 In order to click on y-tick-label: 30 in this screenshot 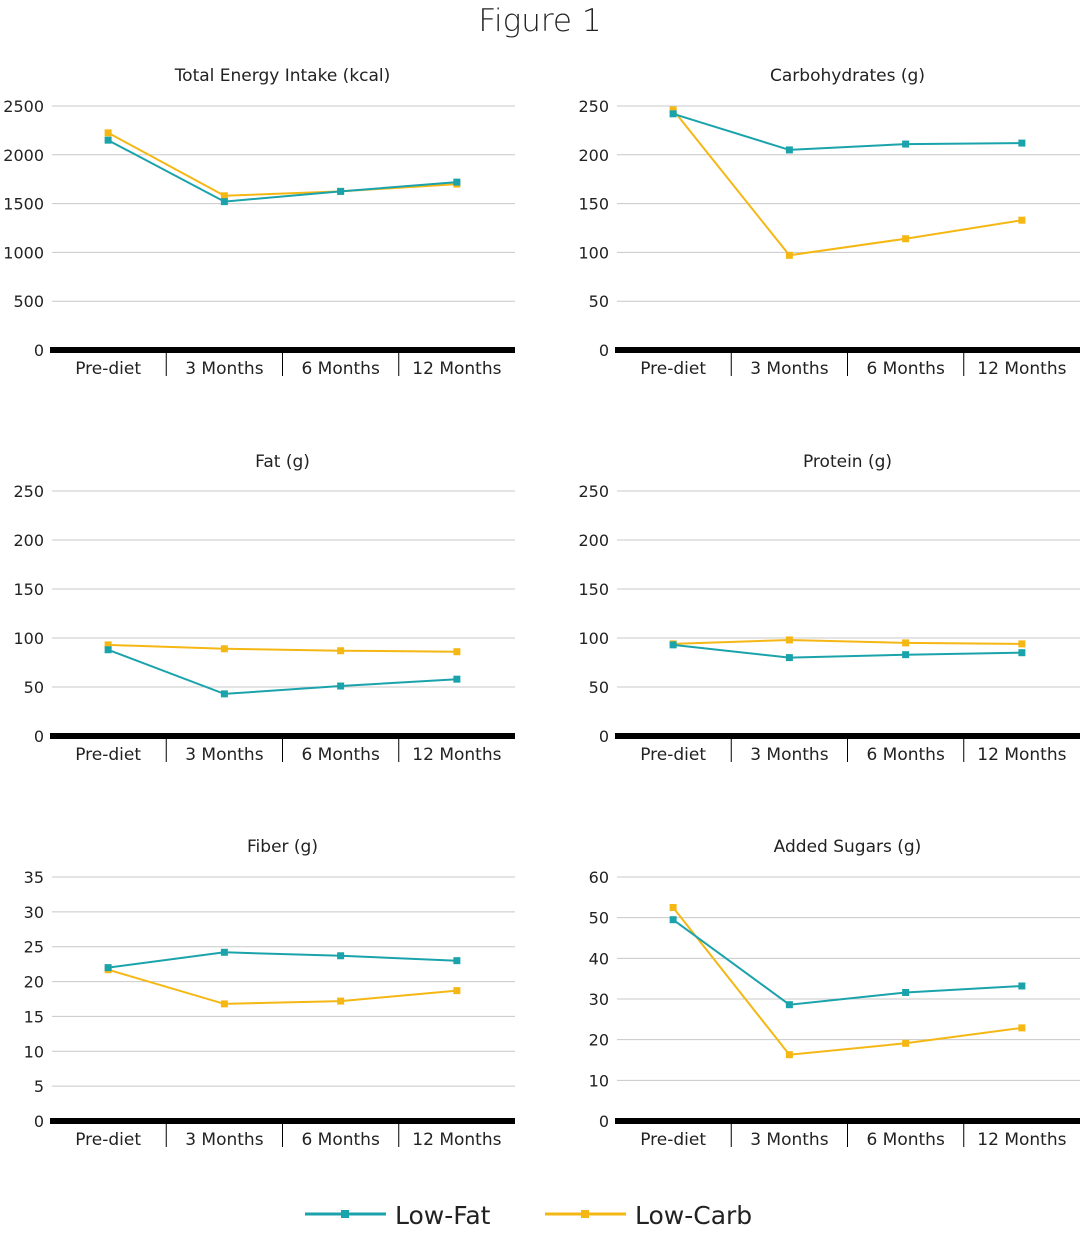, I will do `click(599, 999)`.